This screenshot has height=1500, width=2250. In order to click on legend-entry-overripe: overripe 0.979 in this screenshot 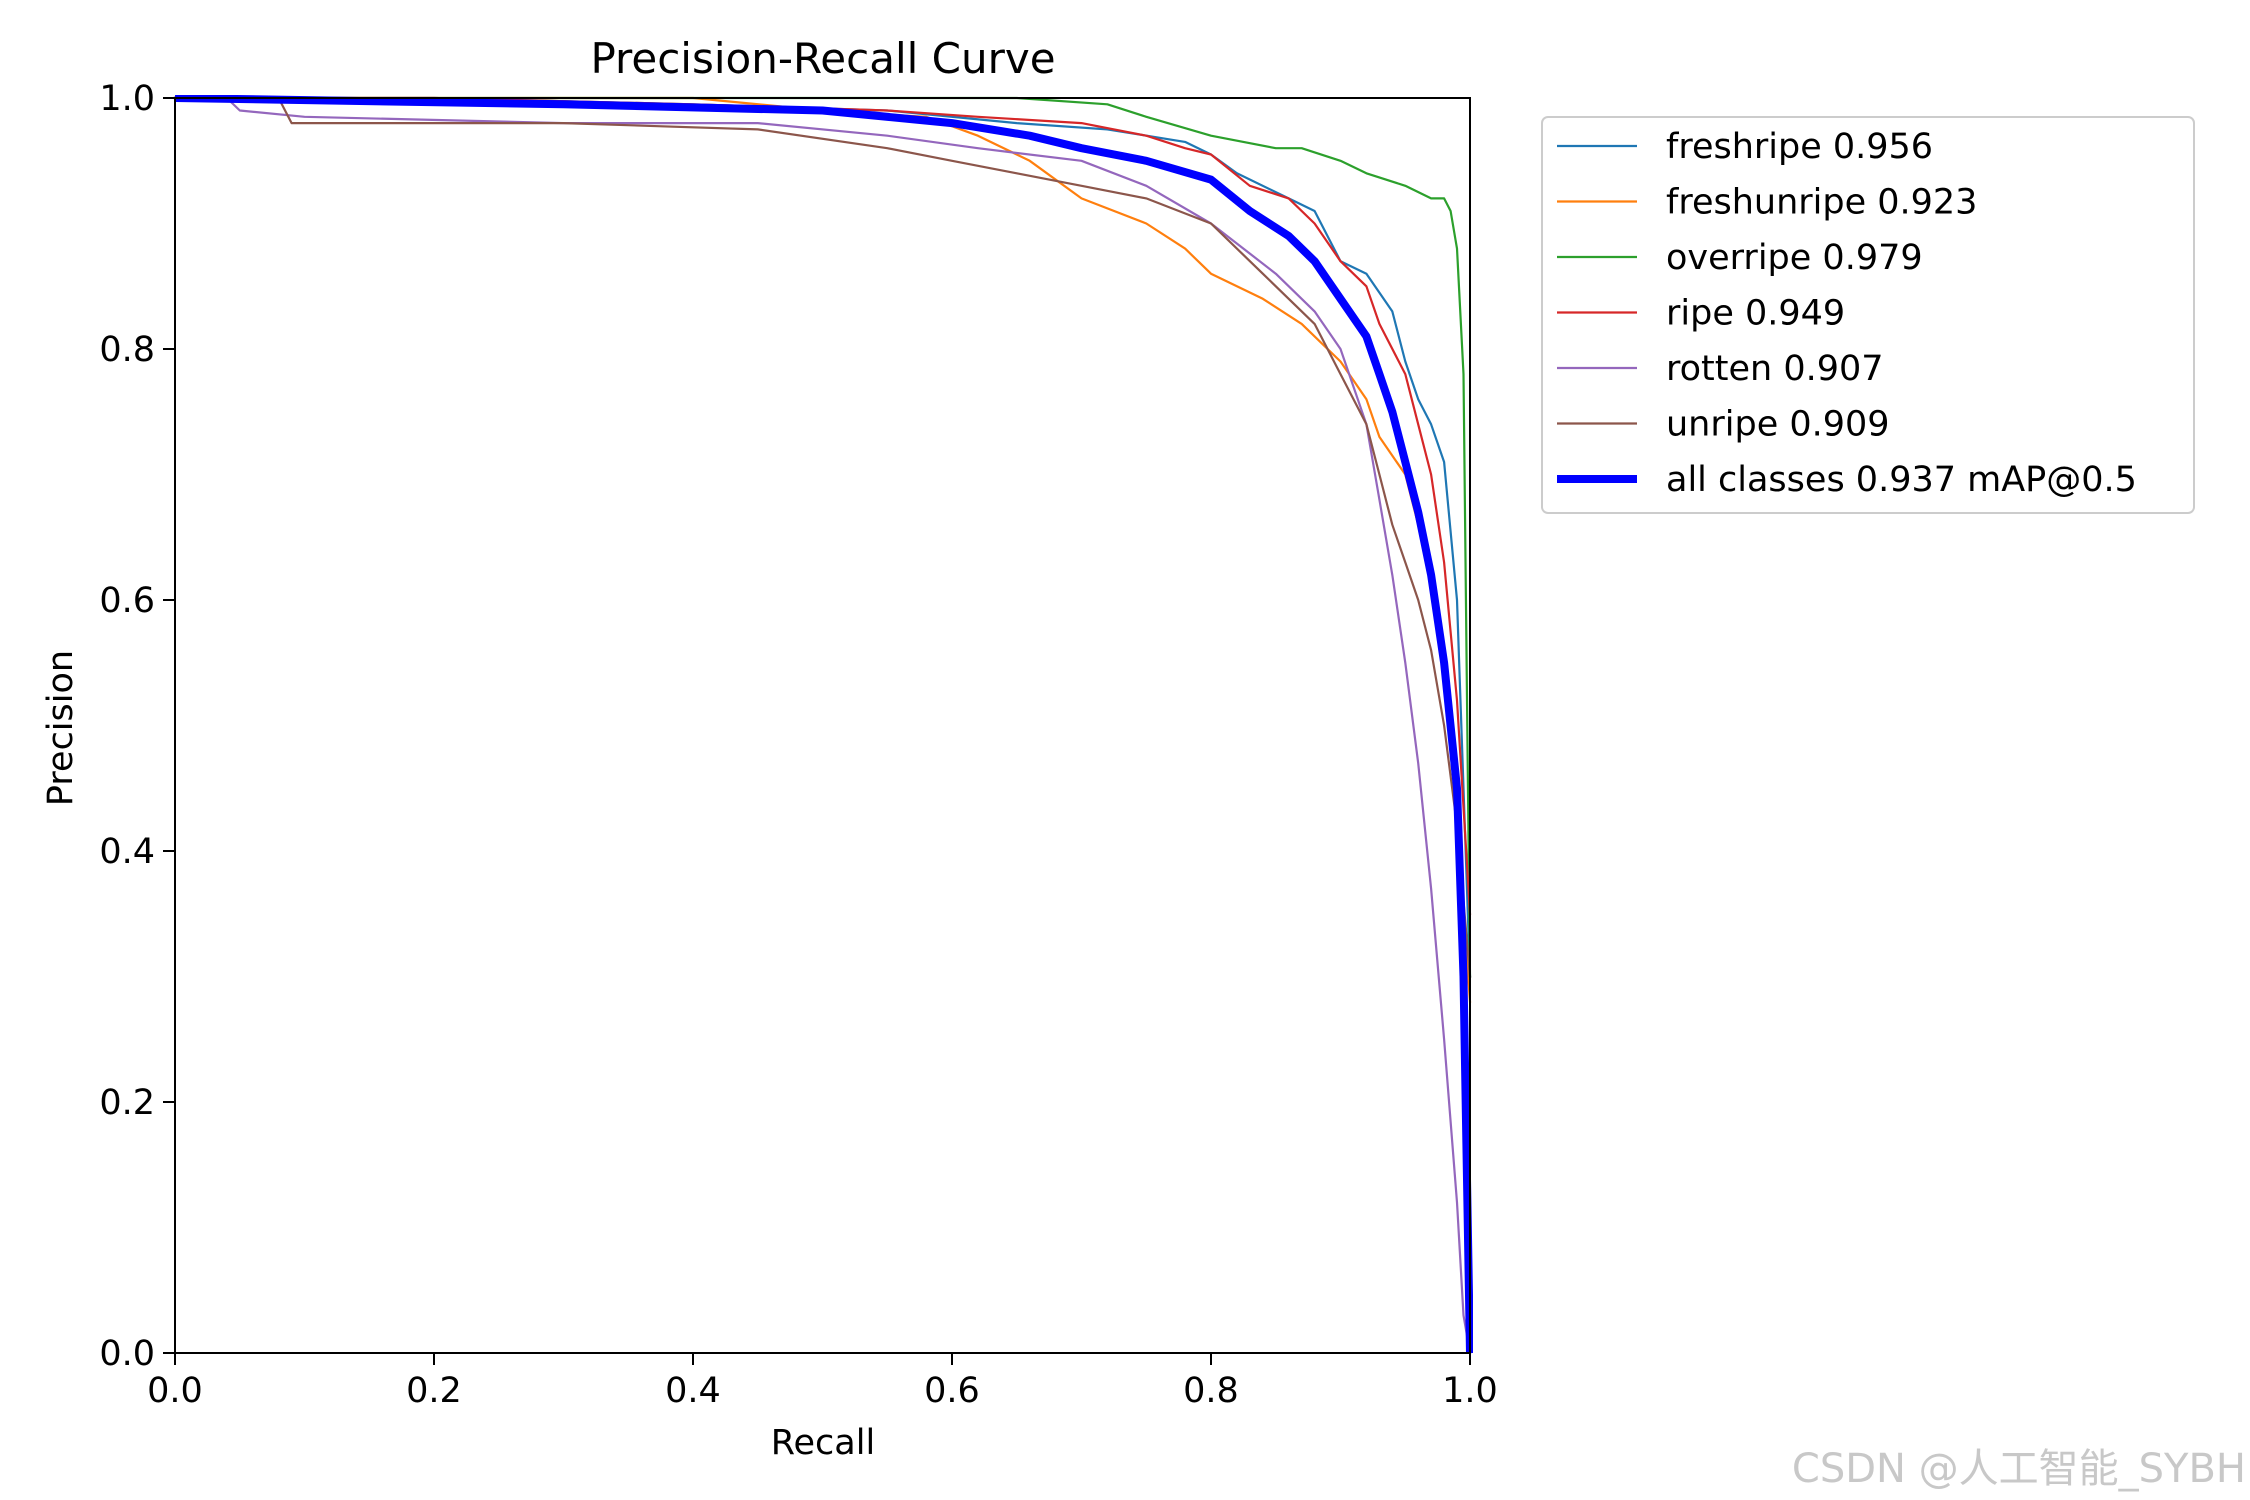, I will do `click(1740, 258)`.